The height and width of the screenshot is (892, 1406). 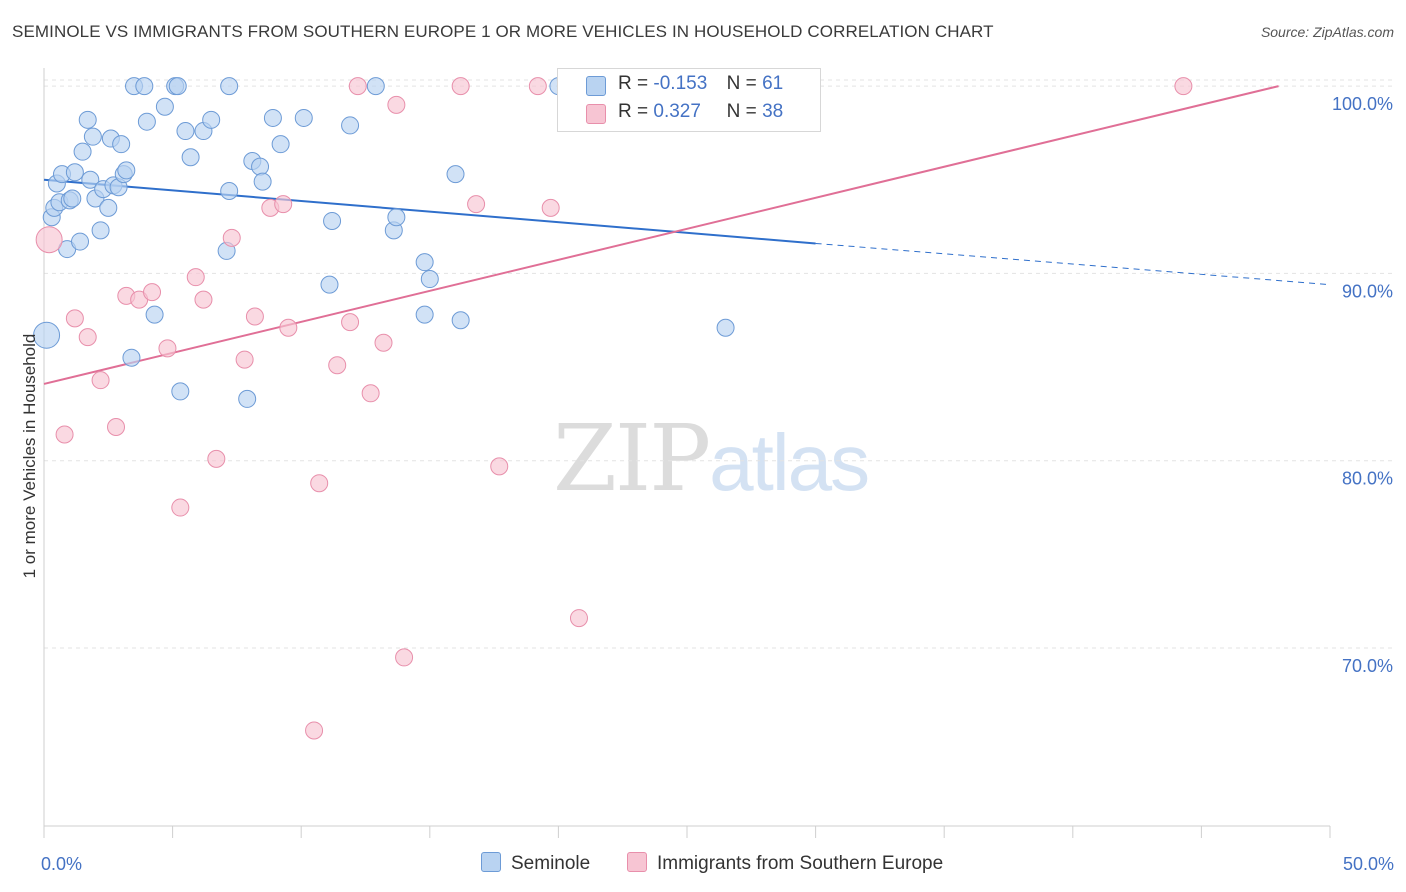 I want to click on legend-item-immigrants: Immigrants from Southern Europe, so click(x=785, y=863).